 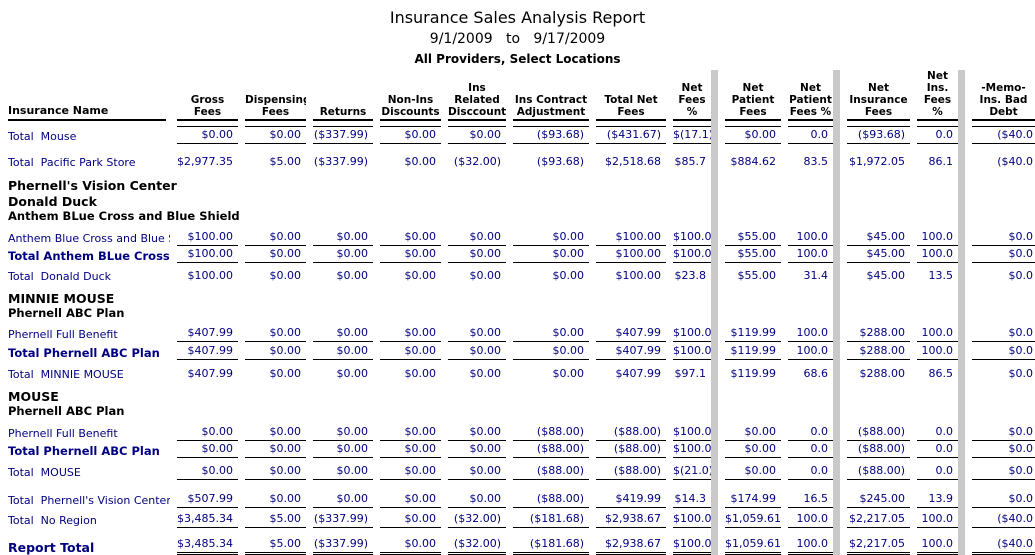 I want to click on group-heading-label: Anthem BLue Cross and Blue Shield, so click(x=124, y=216).